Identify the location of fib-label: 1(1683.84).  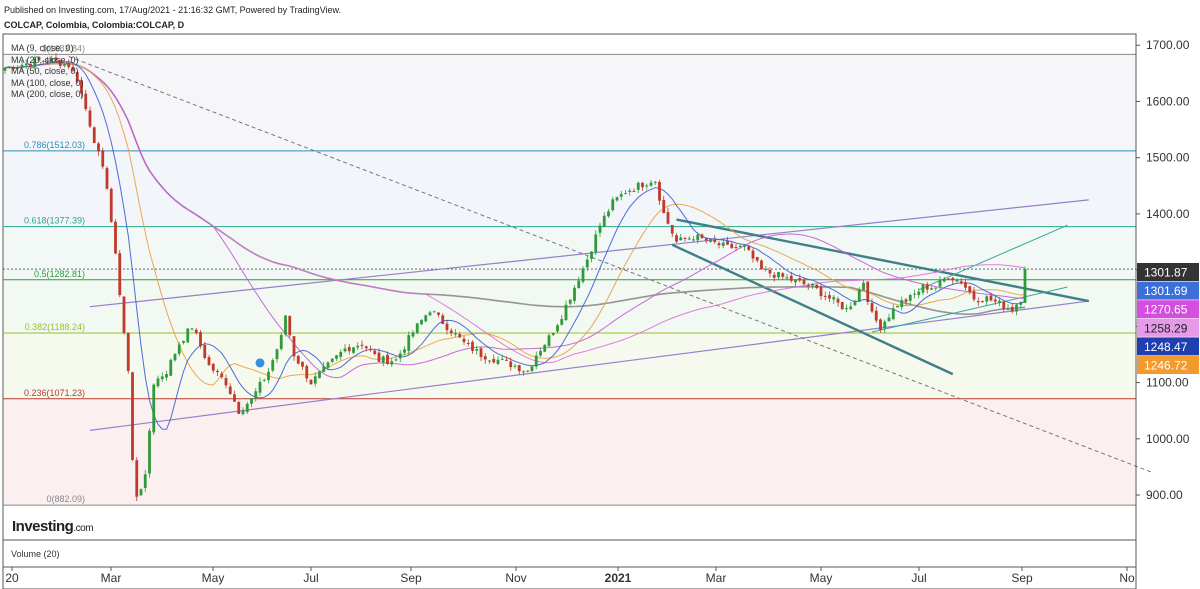
(63, 48).